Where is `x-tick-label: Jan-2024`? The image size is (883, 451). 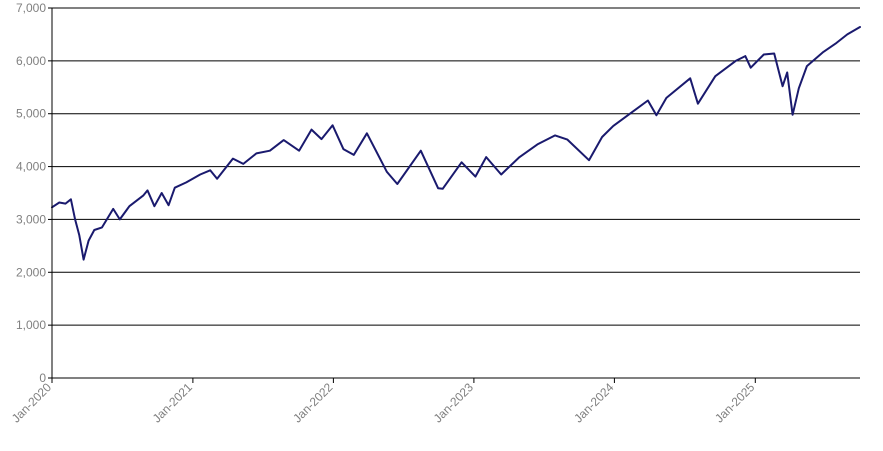 x-tick-label: Jan-2024 is located at coordinates (594, 403).